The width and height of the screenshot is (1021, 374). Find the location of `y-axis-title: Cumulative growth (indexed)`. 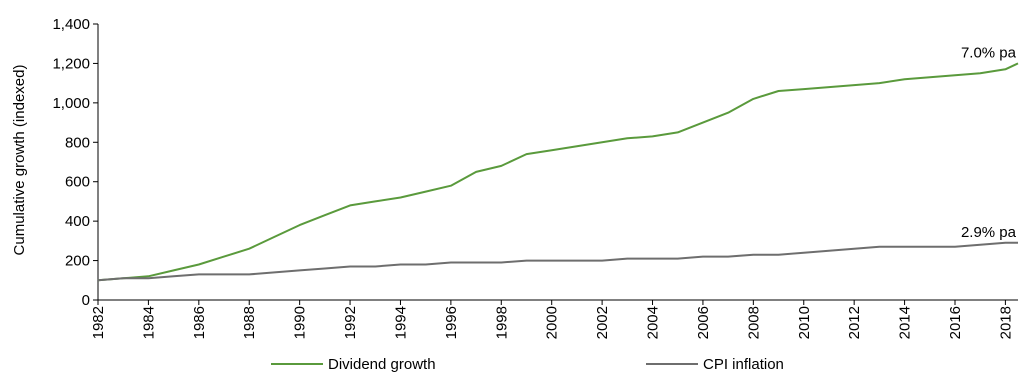

y-axis-title: Cumulative growth (indexed) is located at coordinates (19, 160).